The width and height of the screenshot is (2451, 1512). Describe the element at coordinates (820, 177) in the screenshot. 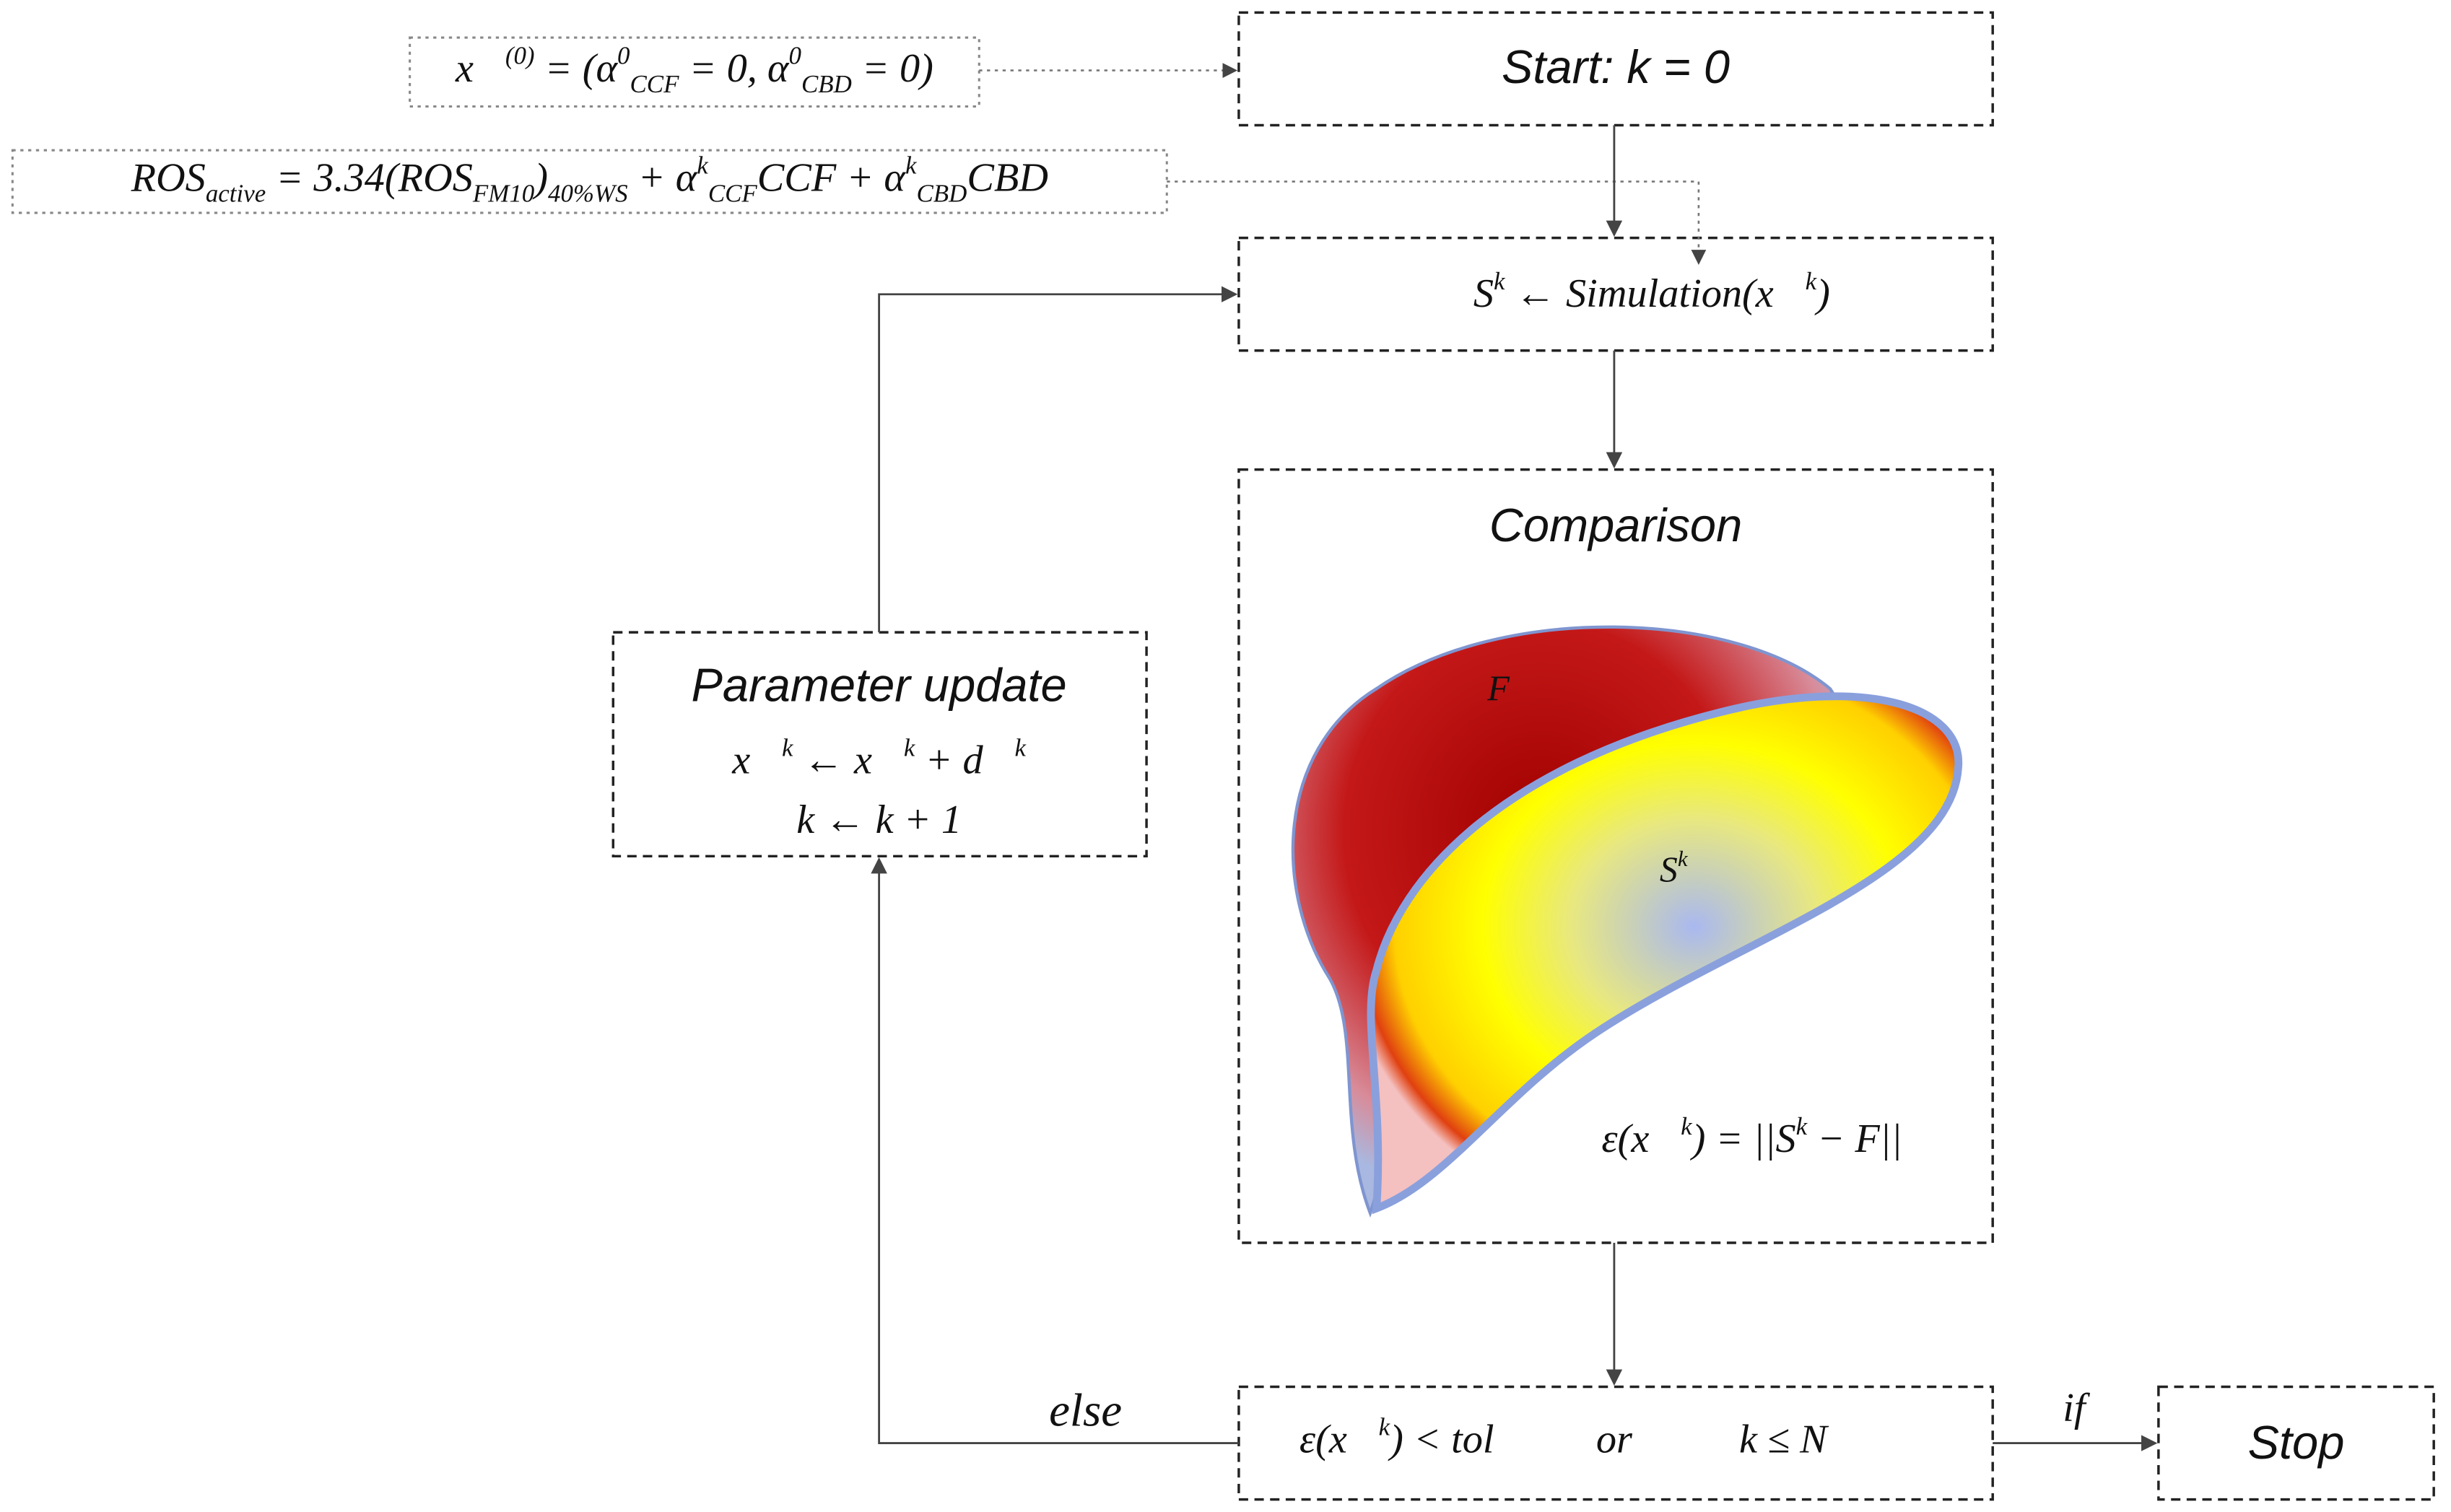

I see `formula-text: CCF +` at that location.